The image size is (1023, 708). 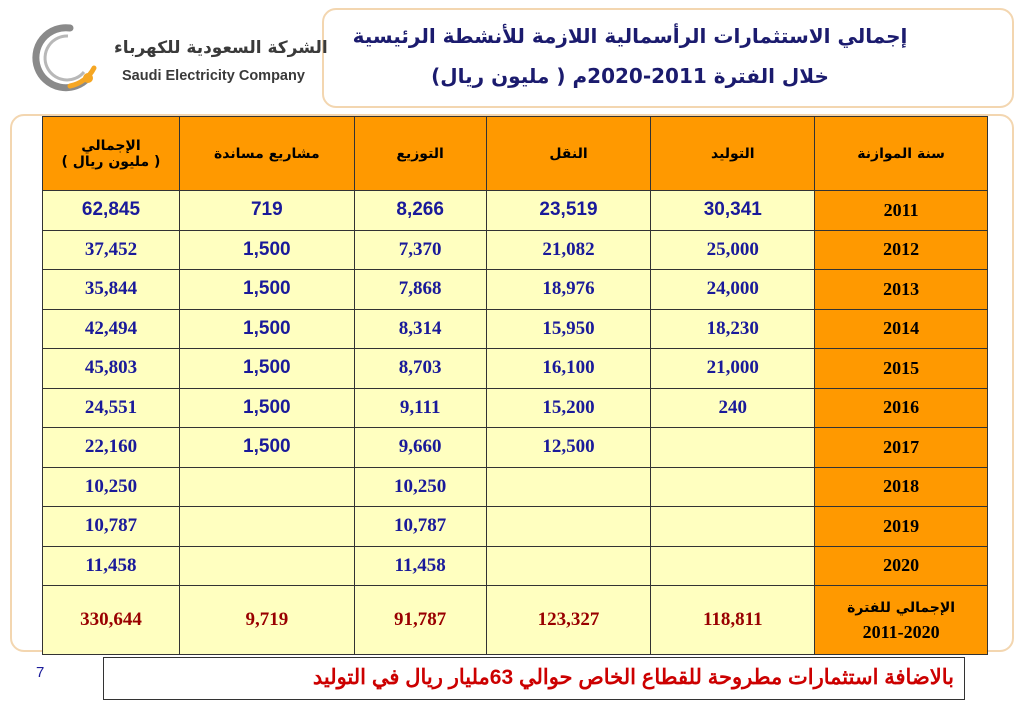 I want to click on distribution-cell: 7,868, so click(x=420, y=289).